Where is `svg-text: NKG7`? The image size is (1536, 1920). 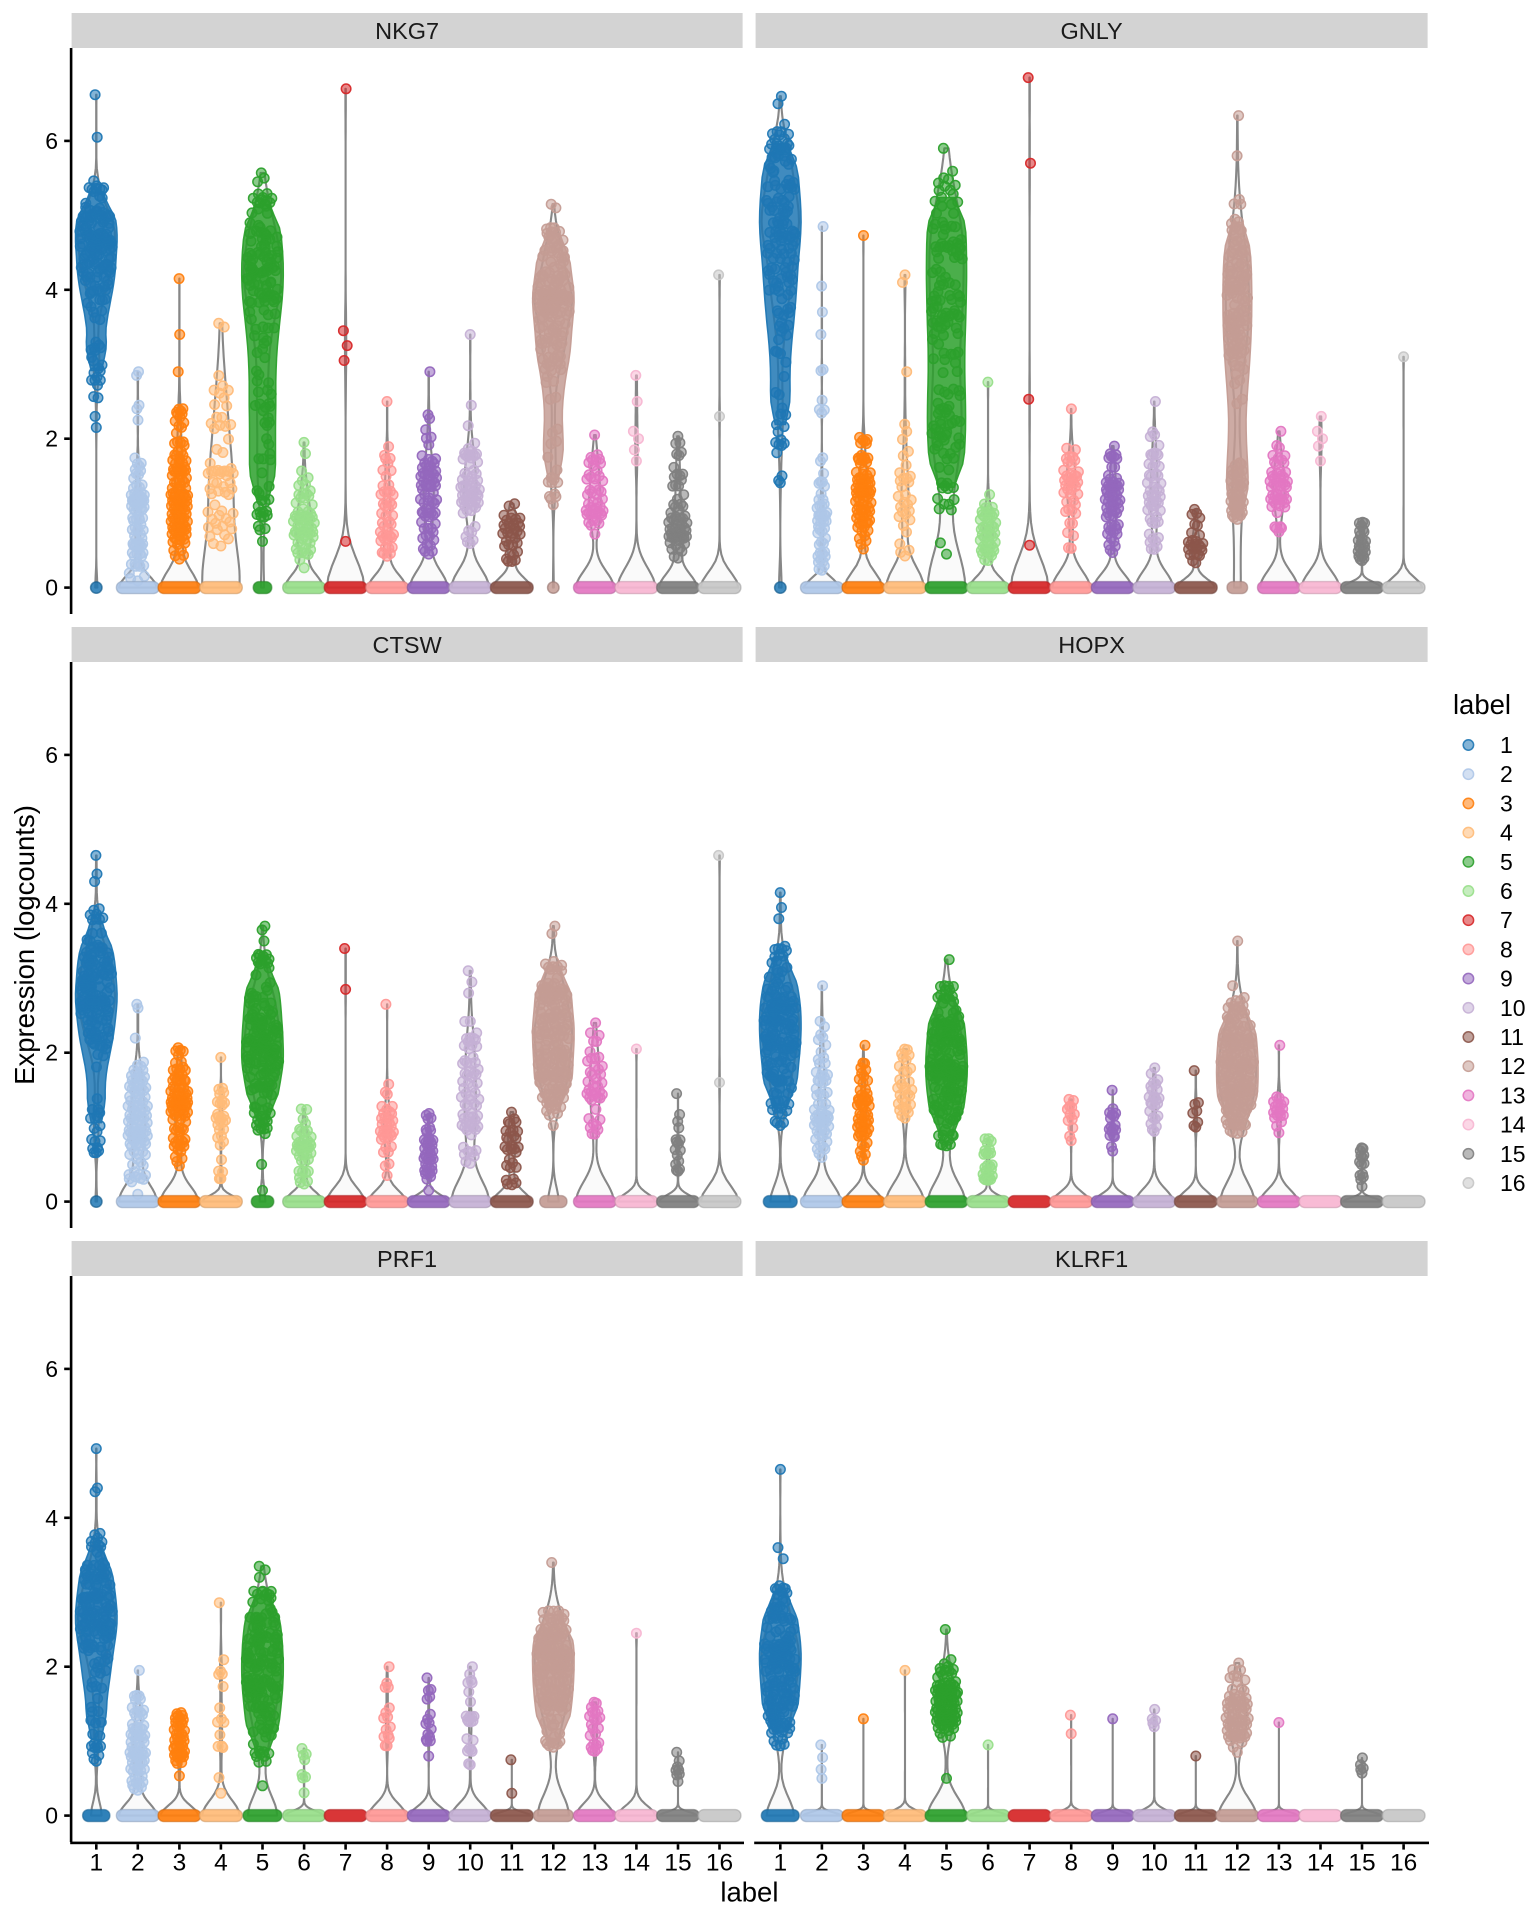
svg-text: NKG7 is located at coordinates (407, 31).